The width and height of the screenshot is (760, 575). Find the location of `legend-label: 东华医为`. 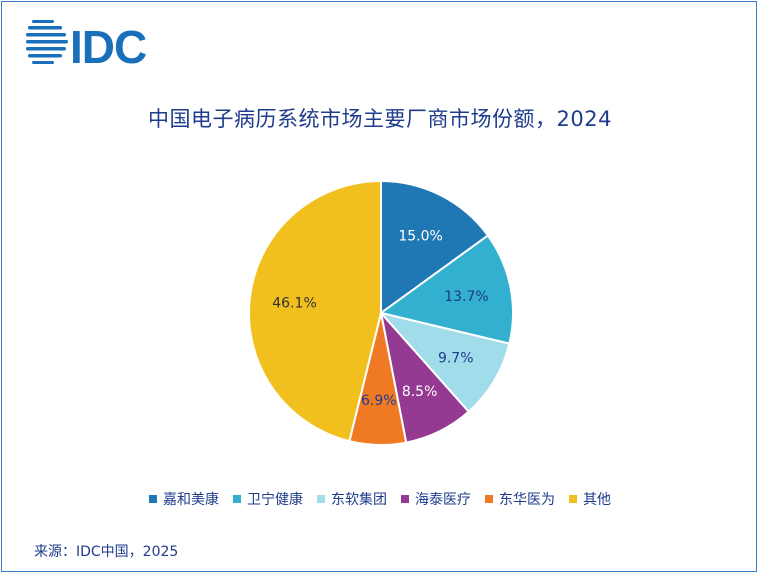

legend-label: 东华医为 is located at coordinates (527, 500).